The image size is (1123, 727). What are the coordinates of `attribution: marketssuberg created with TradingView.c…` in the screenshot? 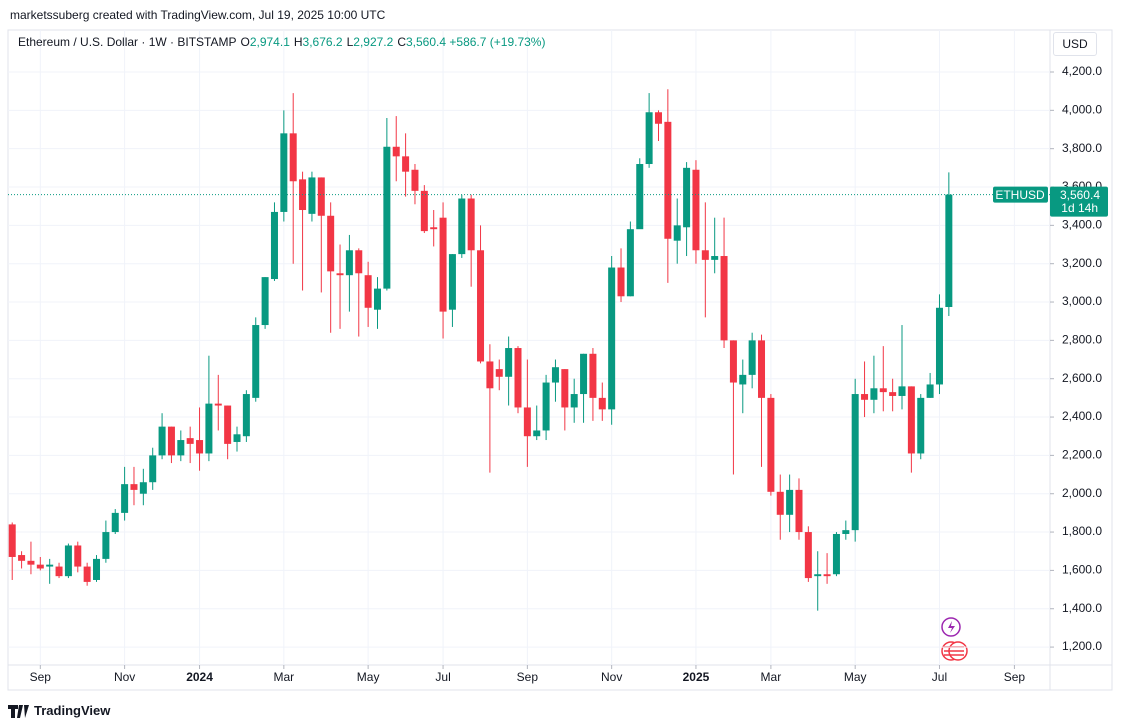 It's located at (198, 15).